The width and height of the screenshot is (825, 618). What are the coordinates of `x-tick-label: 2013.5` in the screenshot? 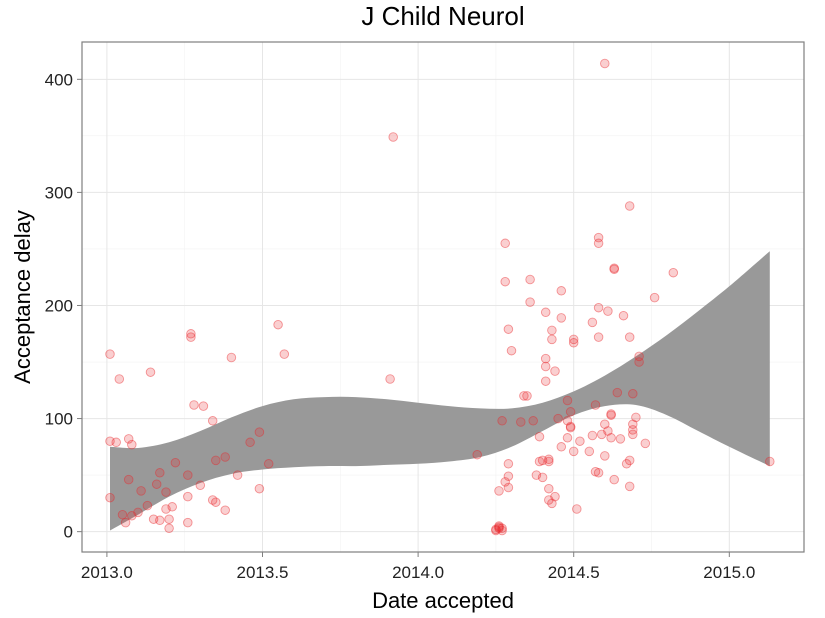 It's located at (263, 572).